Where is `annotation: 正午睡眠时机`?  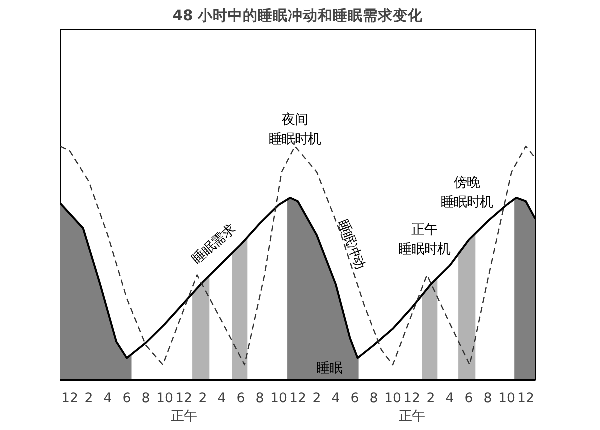
annotation: 正午睡眠时机 is located at coordinates (424, 240).